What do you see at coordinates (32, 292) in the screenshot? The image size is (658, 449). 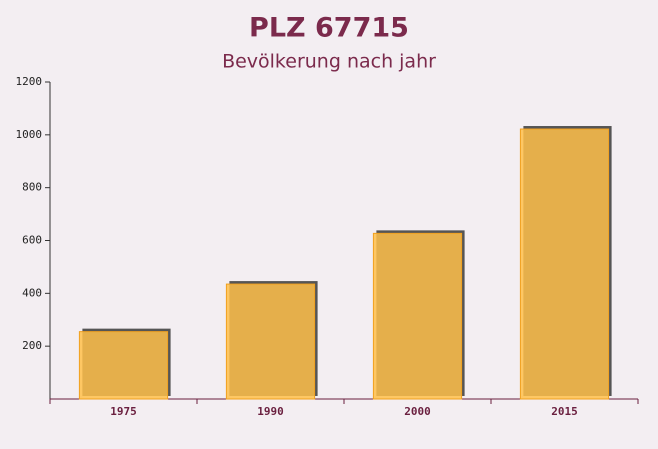 I see `y-tick-label: 400` at bounding box center [32, 292].